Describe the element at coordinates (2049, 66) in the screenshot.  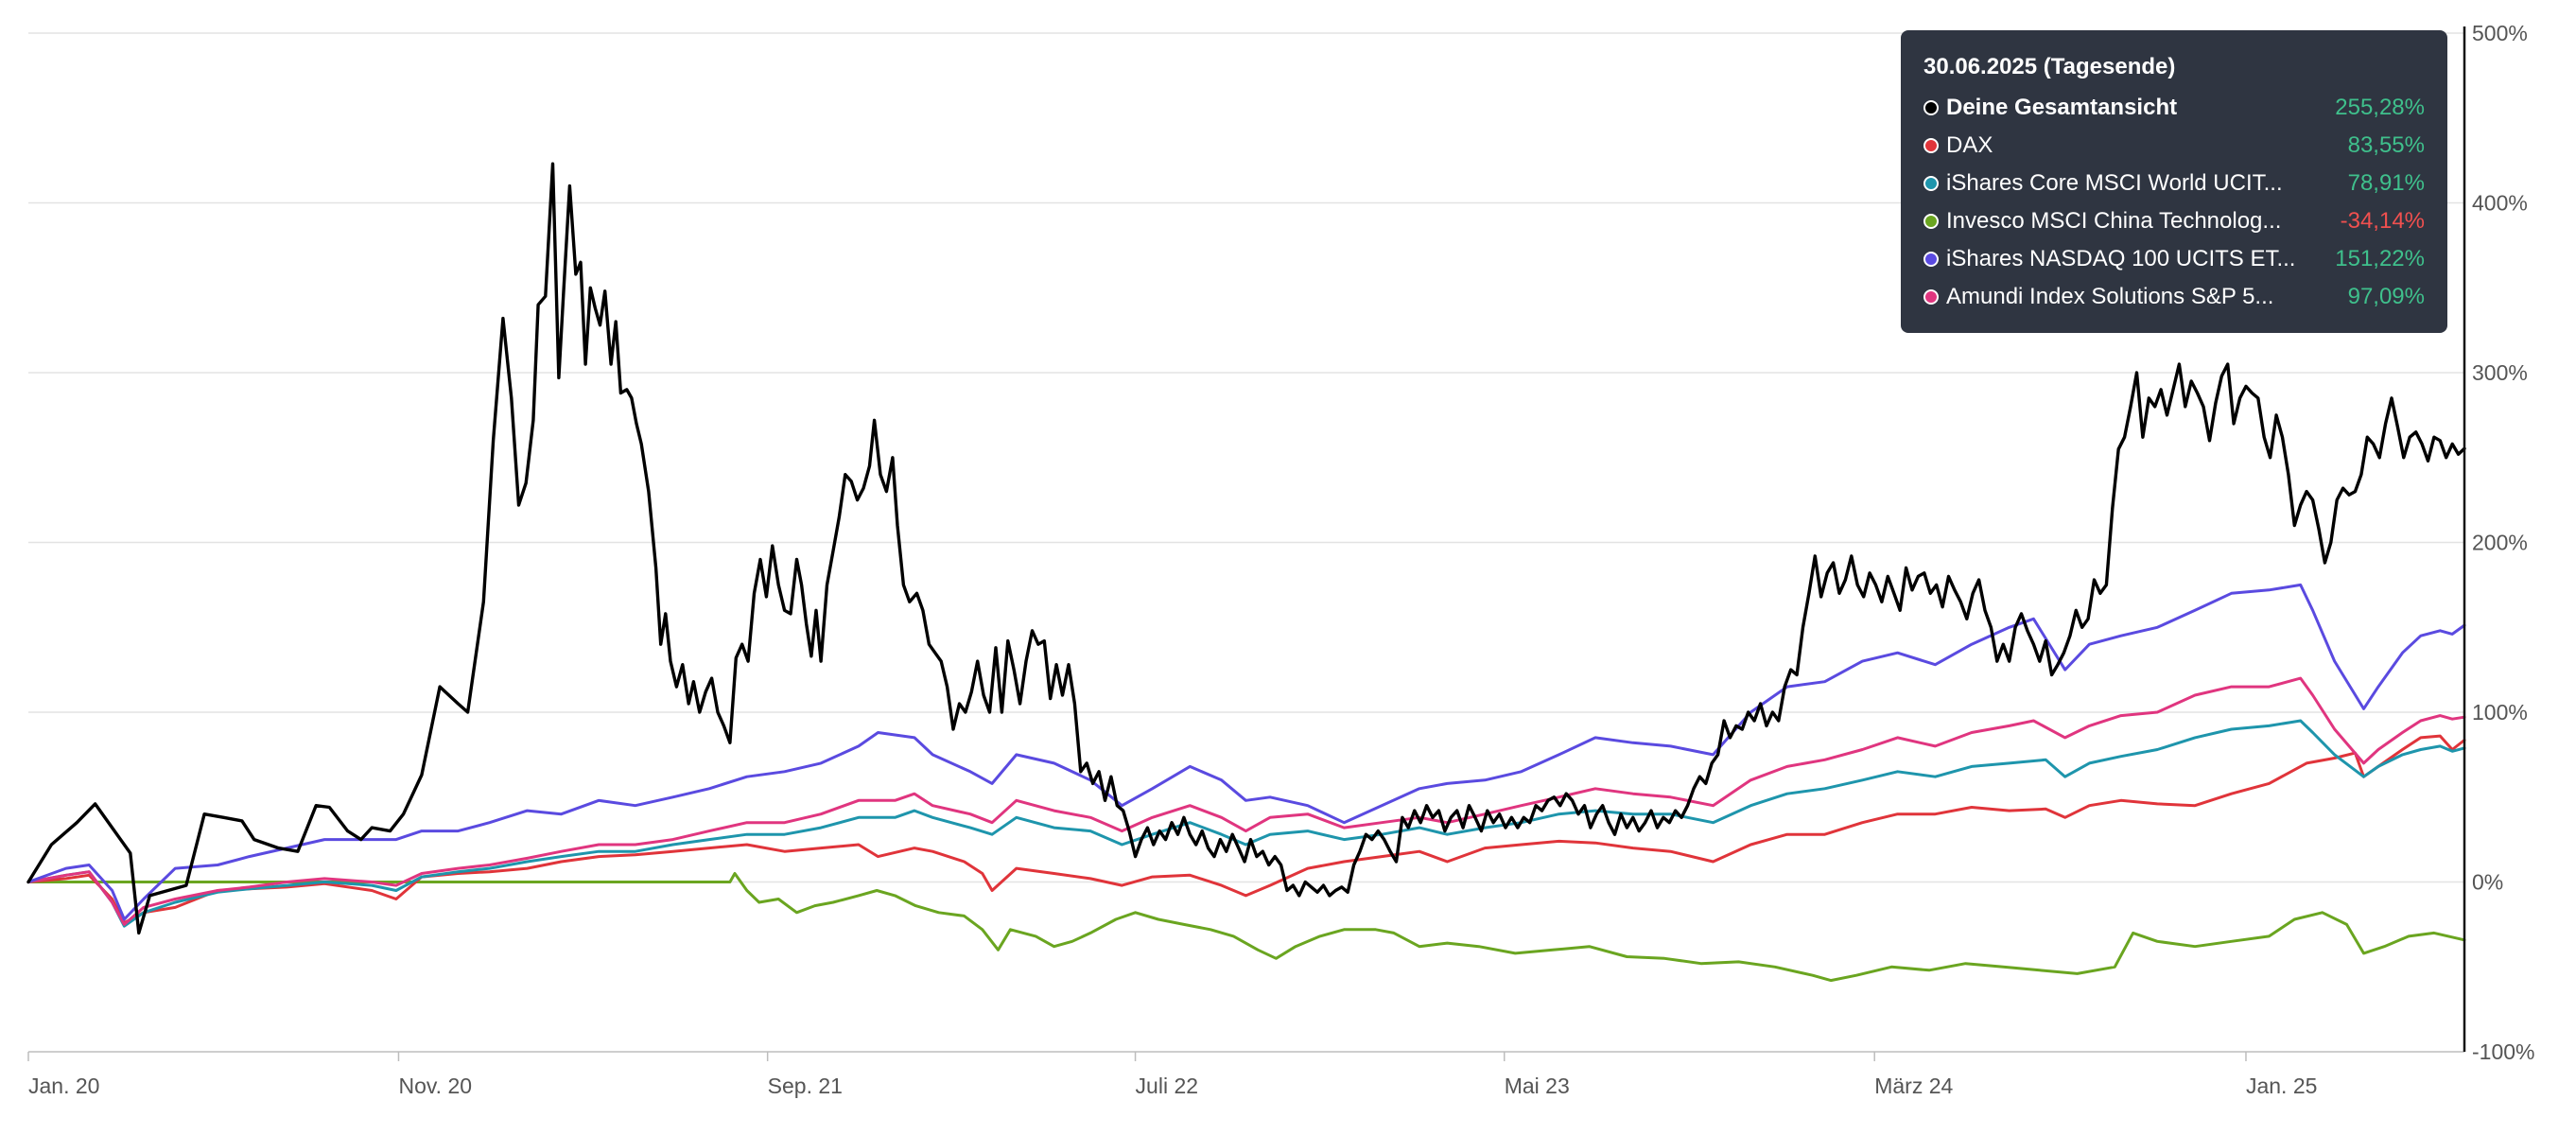
I see `tooltip-title: 30.06.2025 (Tagesende)` at that location.